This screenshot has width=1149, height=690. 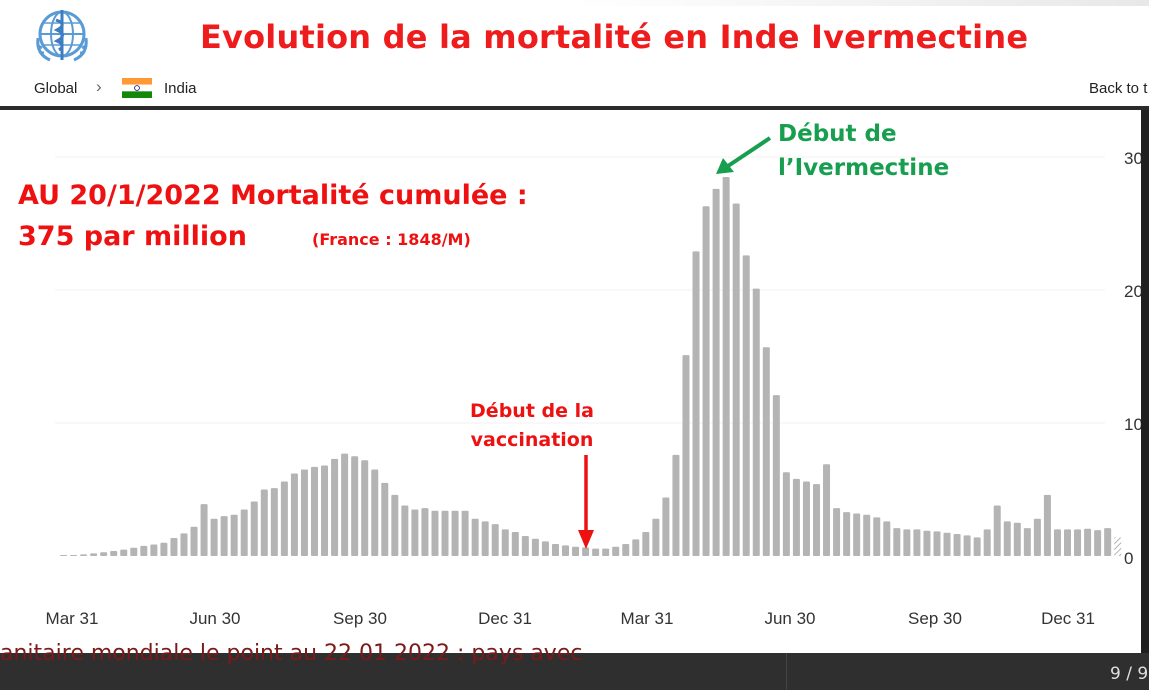 What do you see at coordinates (574, 671) in the screenshot?
I see `viewer-footer` at bounding box center [574, 671].